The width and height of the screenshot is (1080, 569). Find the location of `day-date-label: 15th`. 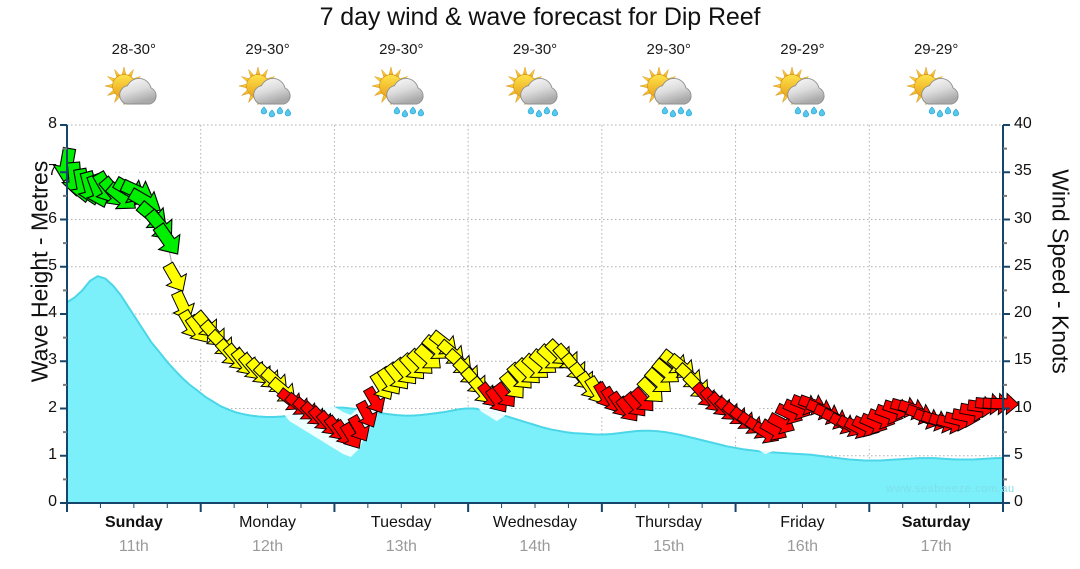

day-date-label: 15th is located at coordinates (669, 546).